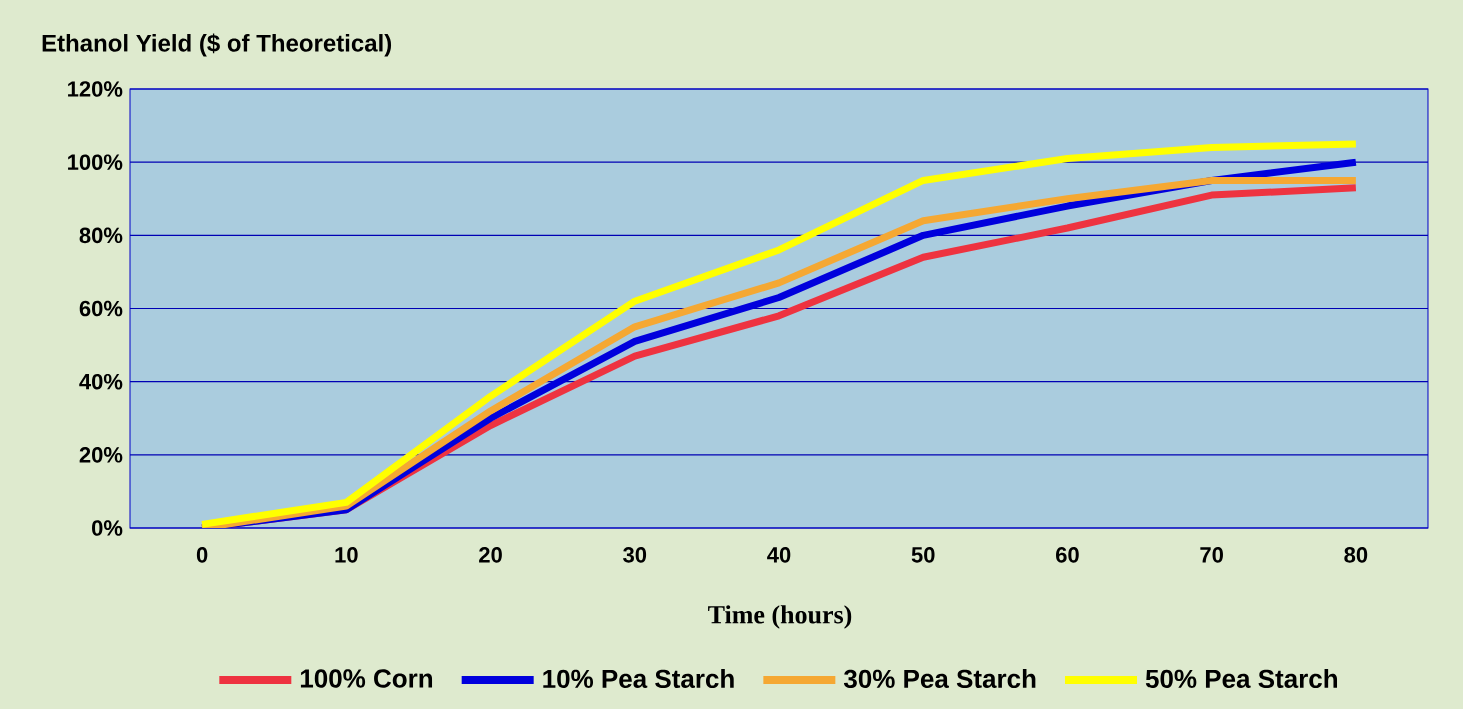  Describe the element at coordinates (101, 308) in the screenshot. I see `y-tick-label: 60%` at that location.